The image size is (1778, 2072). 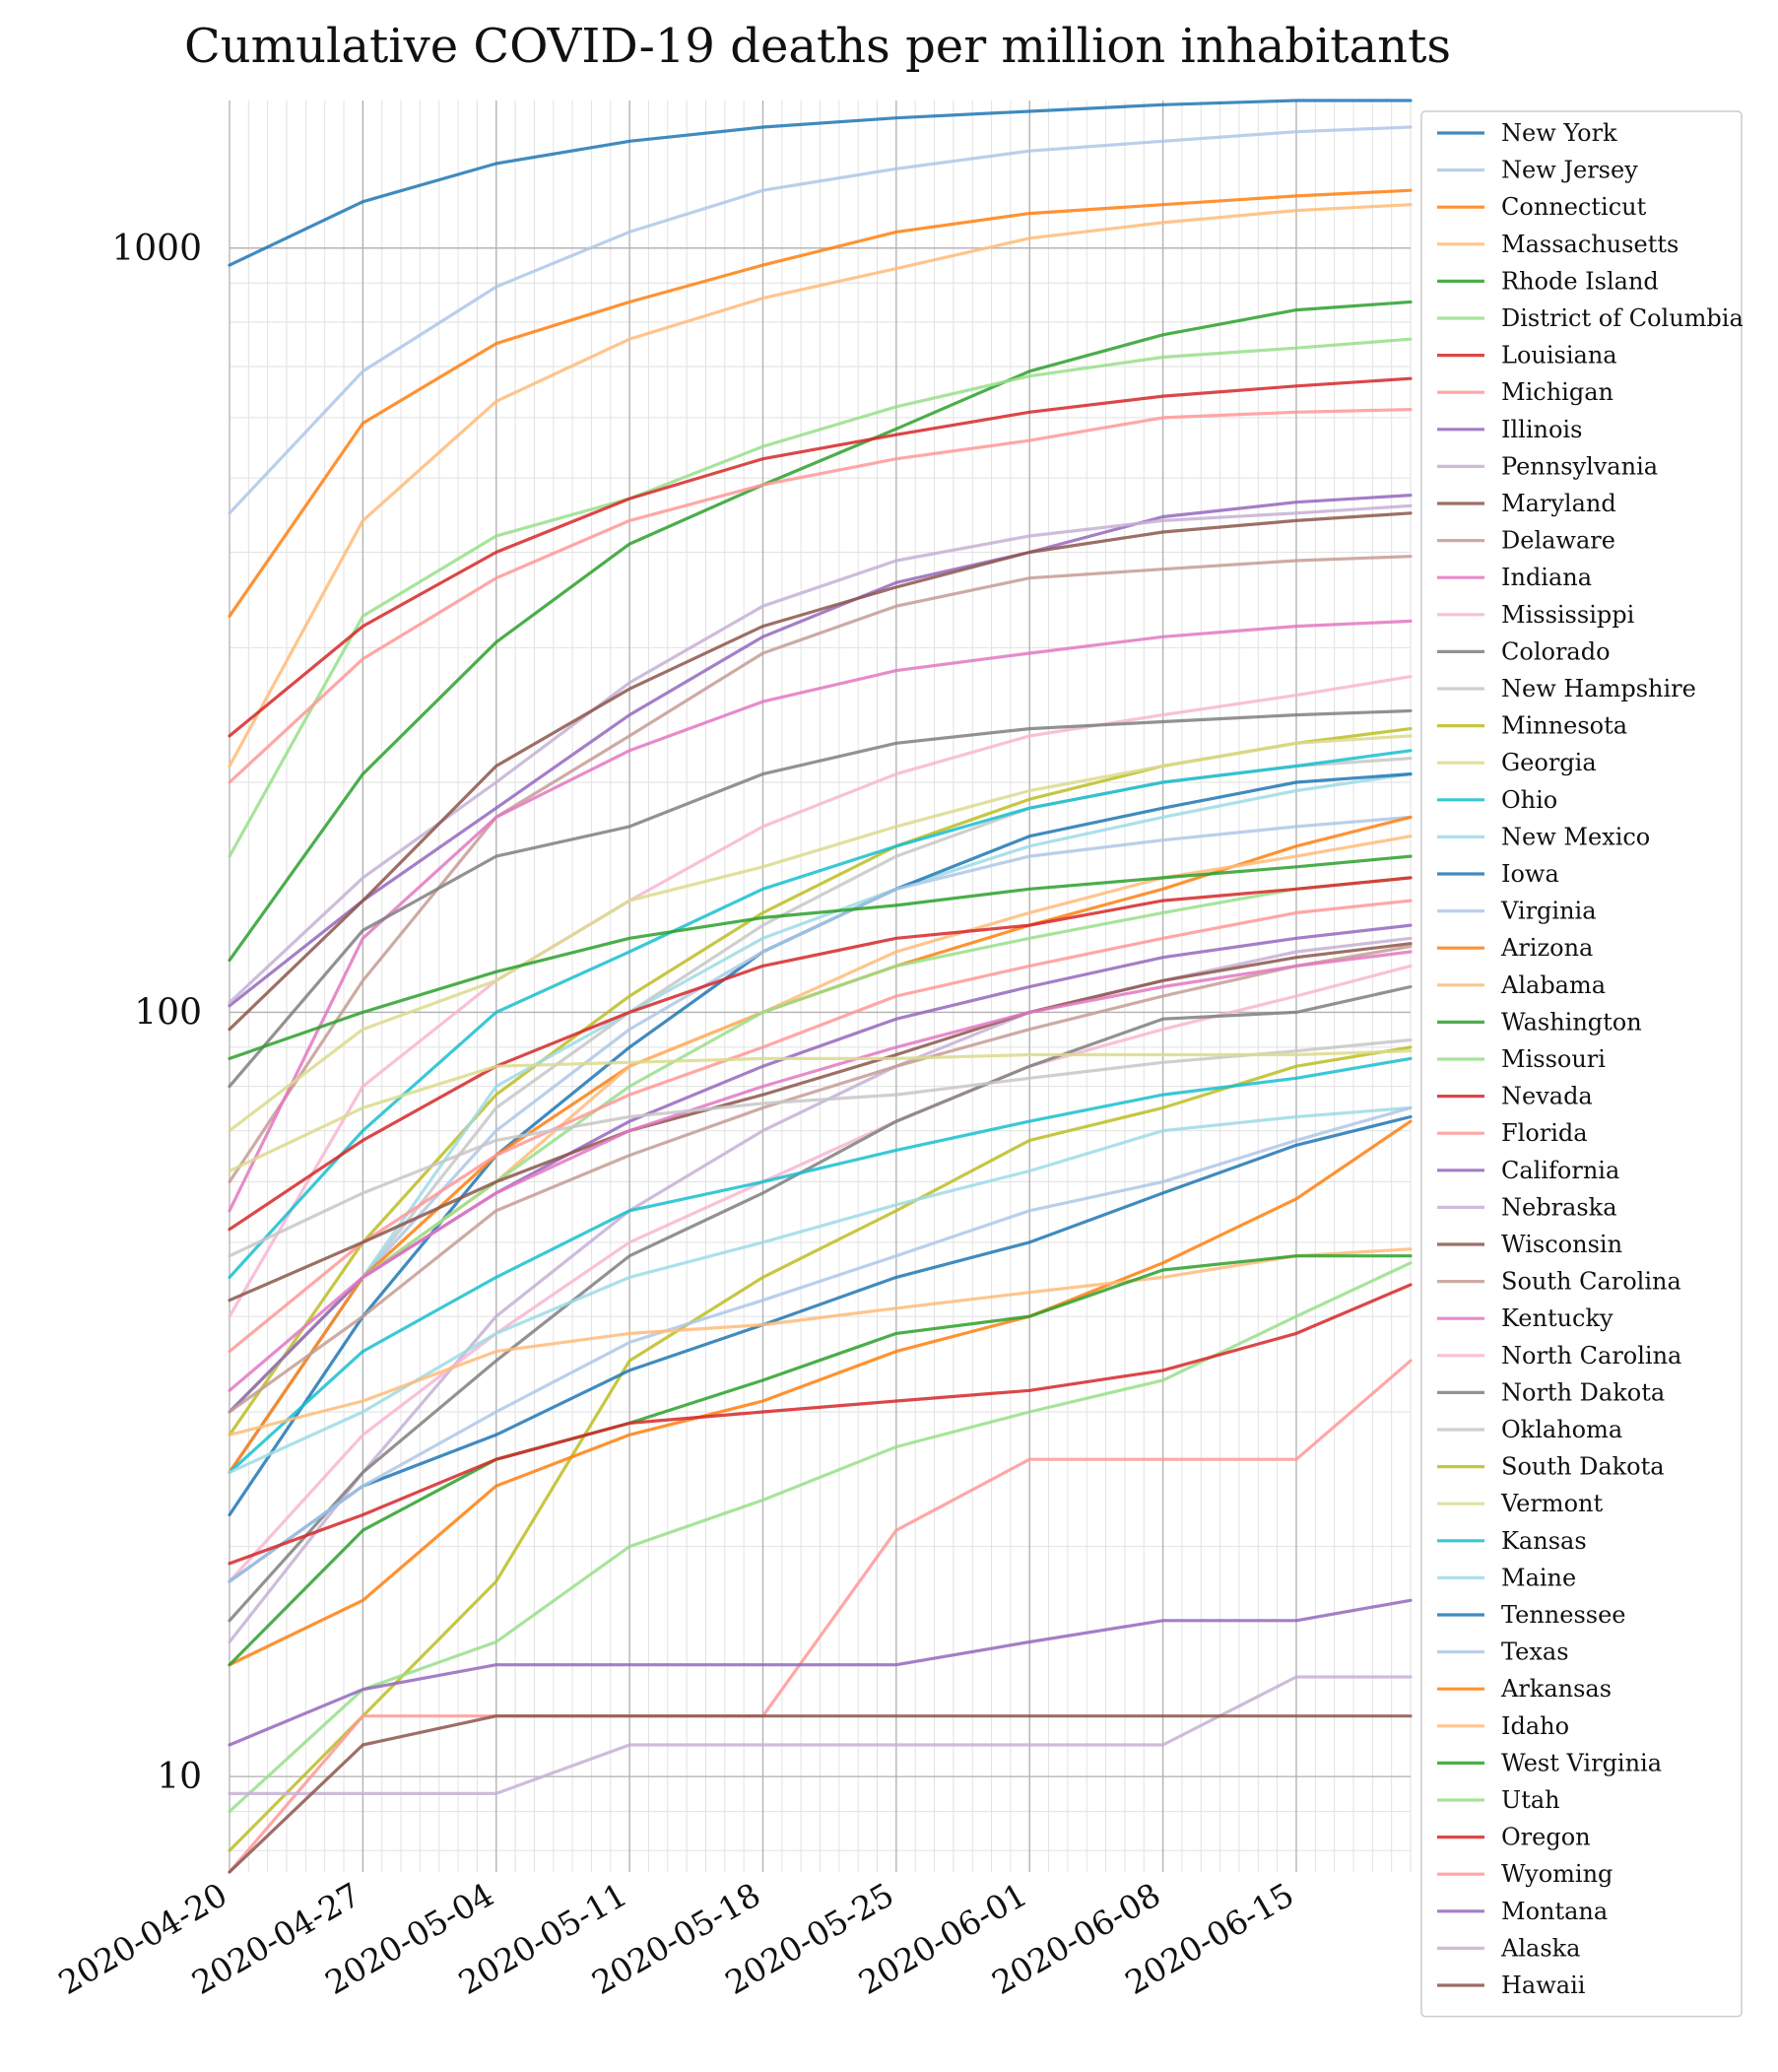 I want to click on legend-label: Colorado, so click(x=1556, y=651).